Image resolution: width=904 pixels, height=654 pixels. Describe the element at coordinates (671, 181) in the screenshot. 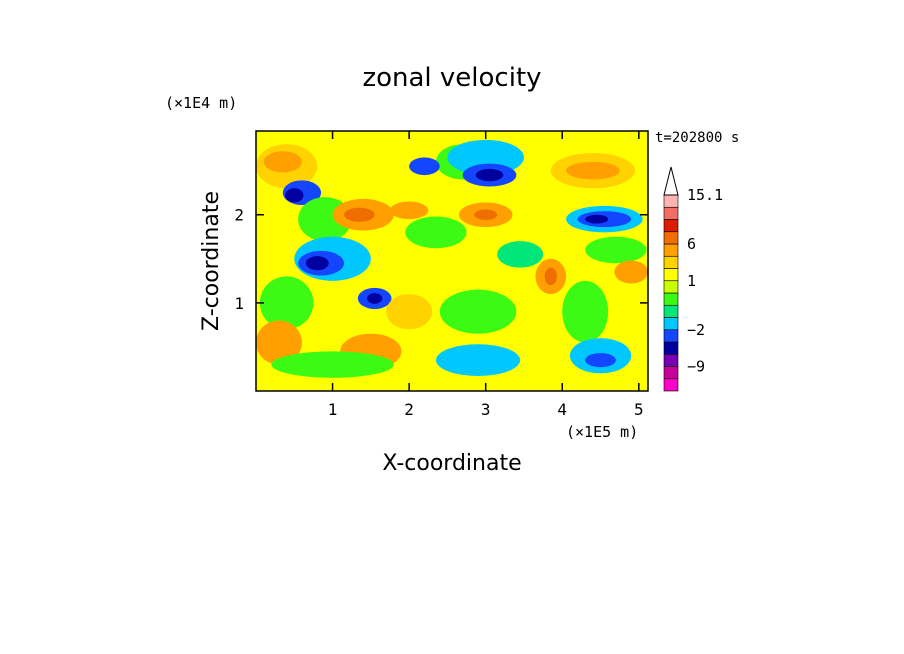

I see `colorbar-extend-arrow` at that location.